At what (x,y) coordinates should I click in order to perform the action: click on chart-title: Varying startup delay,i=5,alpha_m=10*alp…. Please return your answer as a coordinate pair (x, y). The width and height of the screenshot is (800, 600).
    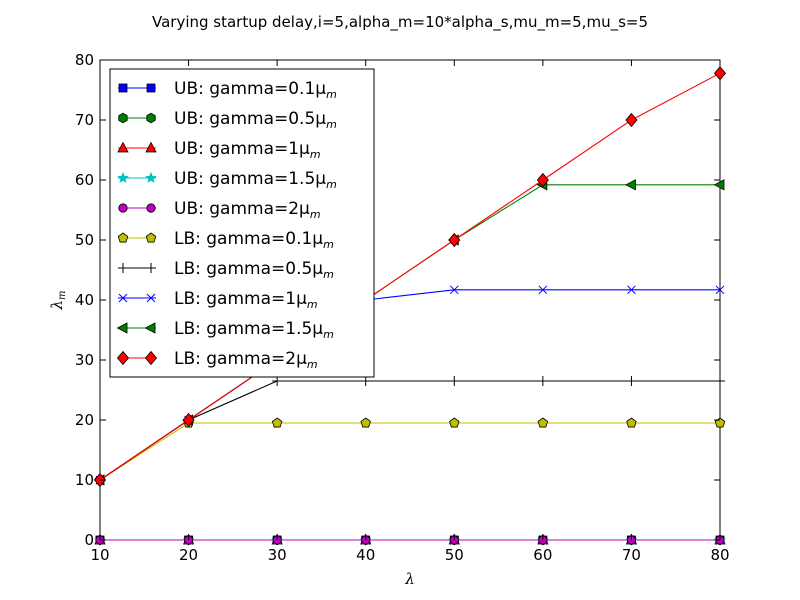
    Looking at the image, I should click on (400, 22).